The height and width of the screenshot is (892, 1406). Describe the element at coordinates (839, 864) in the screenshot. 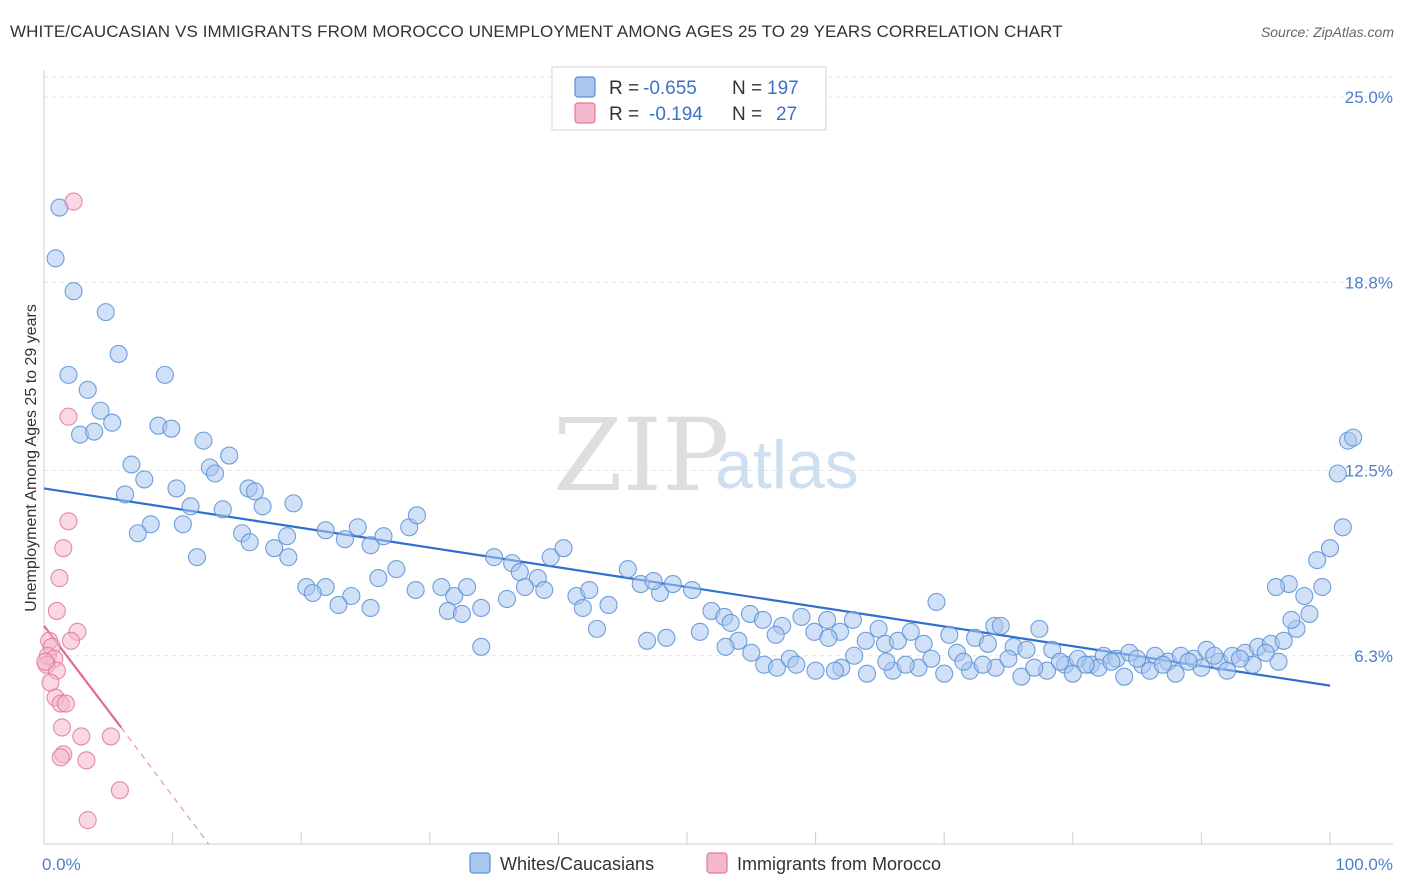

I see `bottom-legend-morocco: Immigrants from Morocco` at that location.